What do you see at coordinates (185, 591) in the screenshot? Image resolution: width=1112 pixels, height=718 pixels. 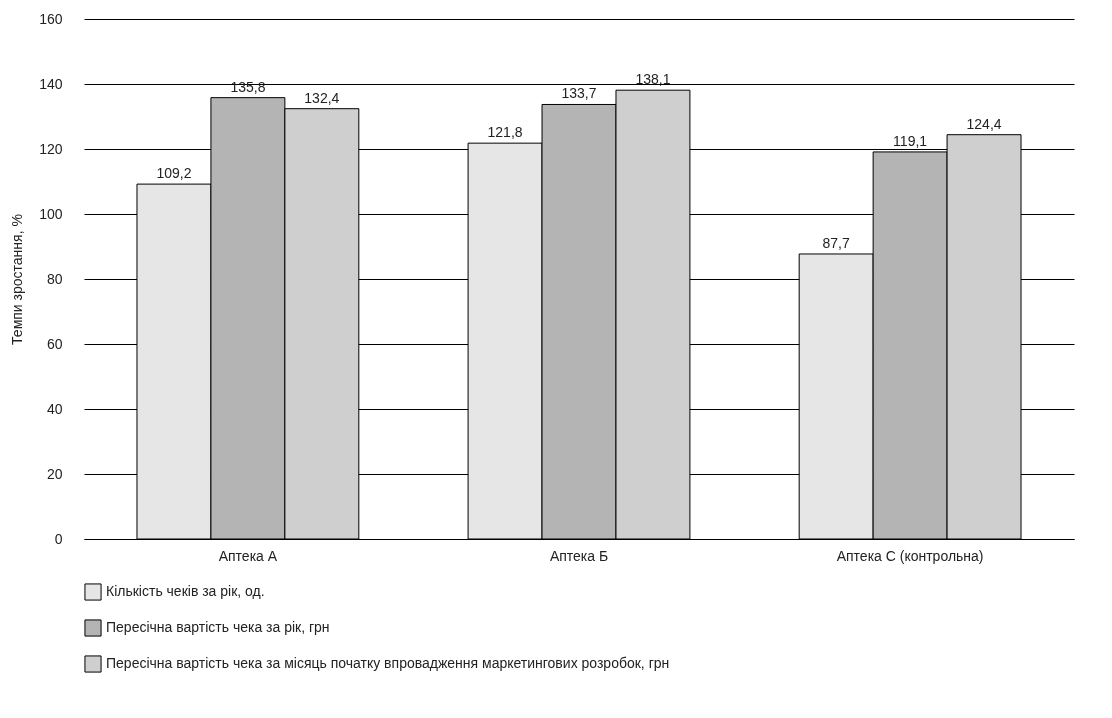 I see `legend-label: Кількість чеків за рік, од.` at bounding box center [185, 591].